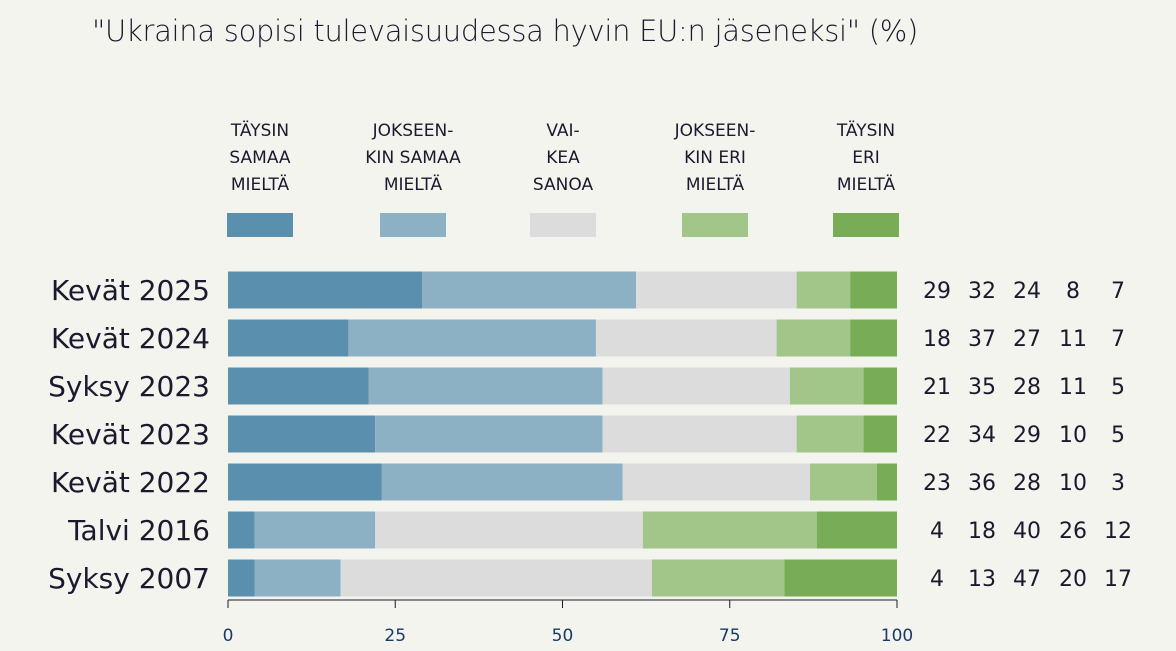 This screenshot has height=651, width=1176. I want to click on legend-label-line: VAI-, so click(563, 131).